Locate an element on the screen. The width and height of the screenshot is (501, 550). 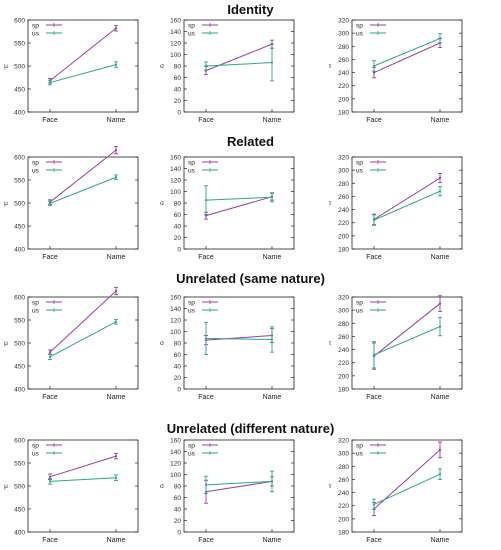
y-tick-label: 450 is located at coordinates (19, 367).